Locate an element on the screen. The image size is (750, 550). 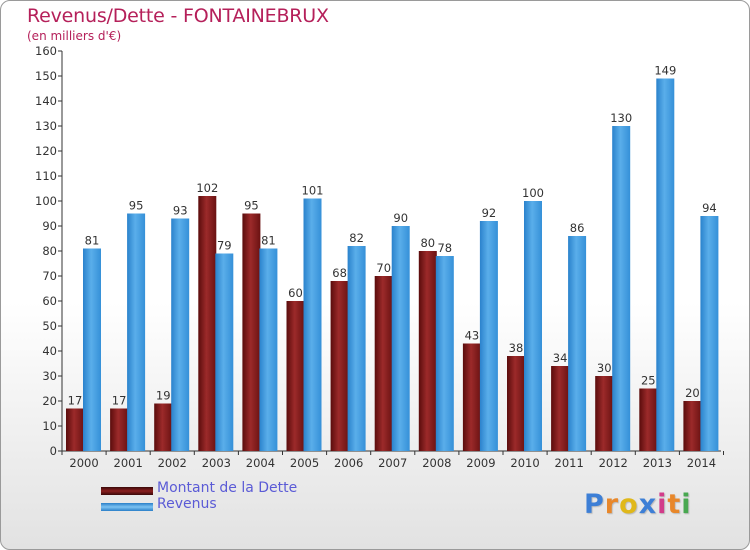
y-tick-label: 150 is located at coordinates (46, 76).